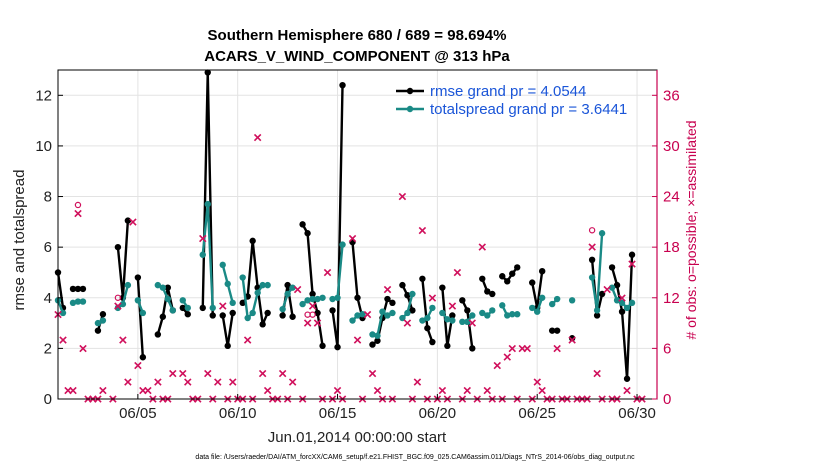  What do you see at coordinates (691, 229) in the screenshot?
I see `right-y-axis-label: # of obs: o=possible; ×=assimilated` at bounding box center [691, 229].